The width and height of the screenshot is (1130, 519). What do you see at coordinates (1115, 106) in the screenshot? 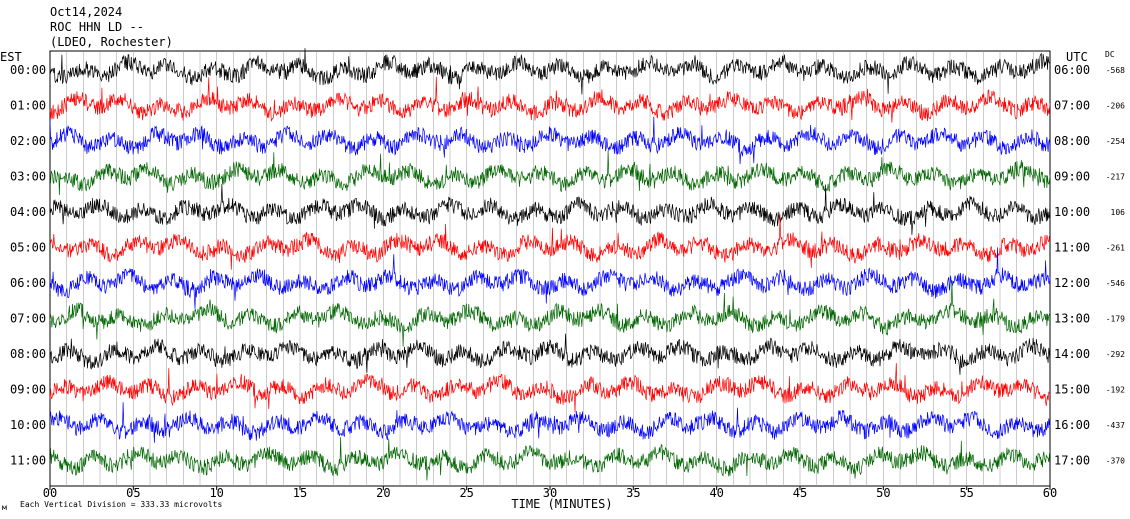
I see `dc-value: -206` at bounding box center [1115, 106].